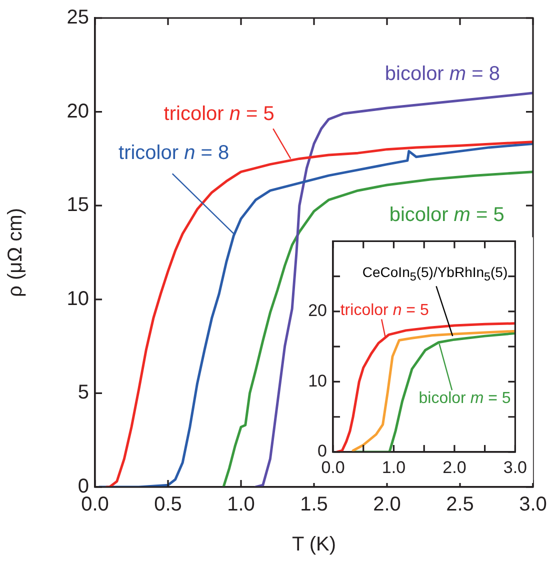  What do you see at coordinates (174, 153) in the screenshot?
I see `text: tricolor n = 8` at bounding box center [174, 153].